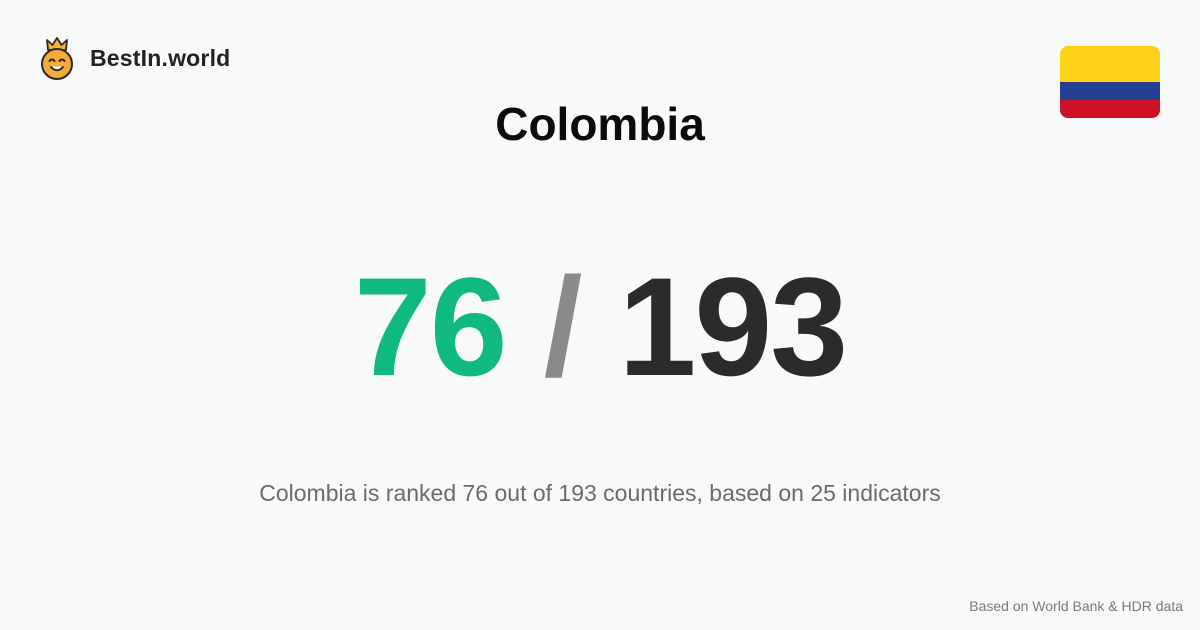  I want to click on colombia-flag-icon, so click(1110, 82).